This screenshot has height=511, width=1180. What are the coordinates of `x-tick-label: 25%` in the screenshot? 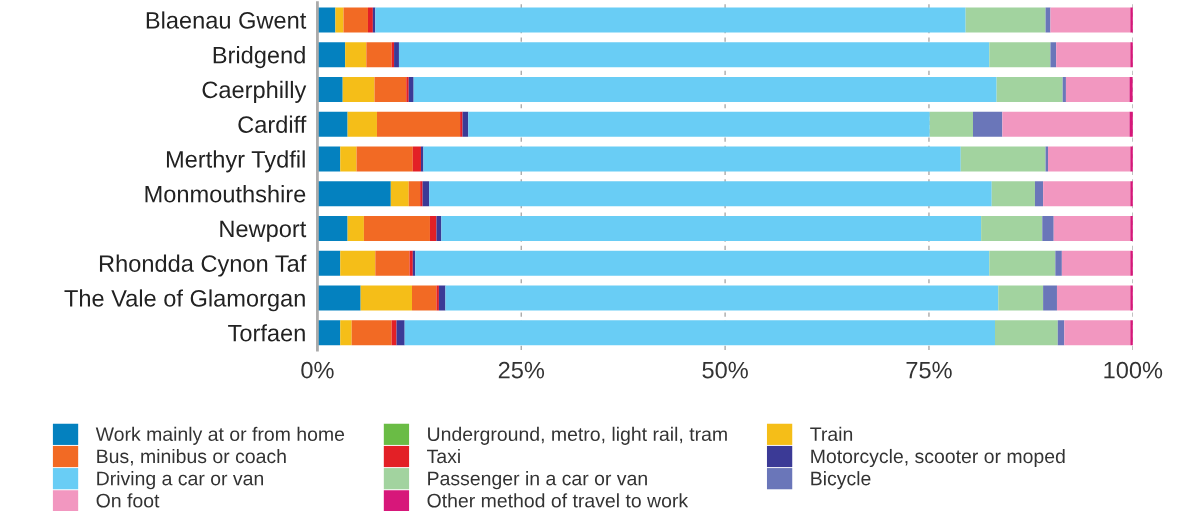 It's located at (521, 370).